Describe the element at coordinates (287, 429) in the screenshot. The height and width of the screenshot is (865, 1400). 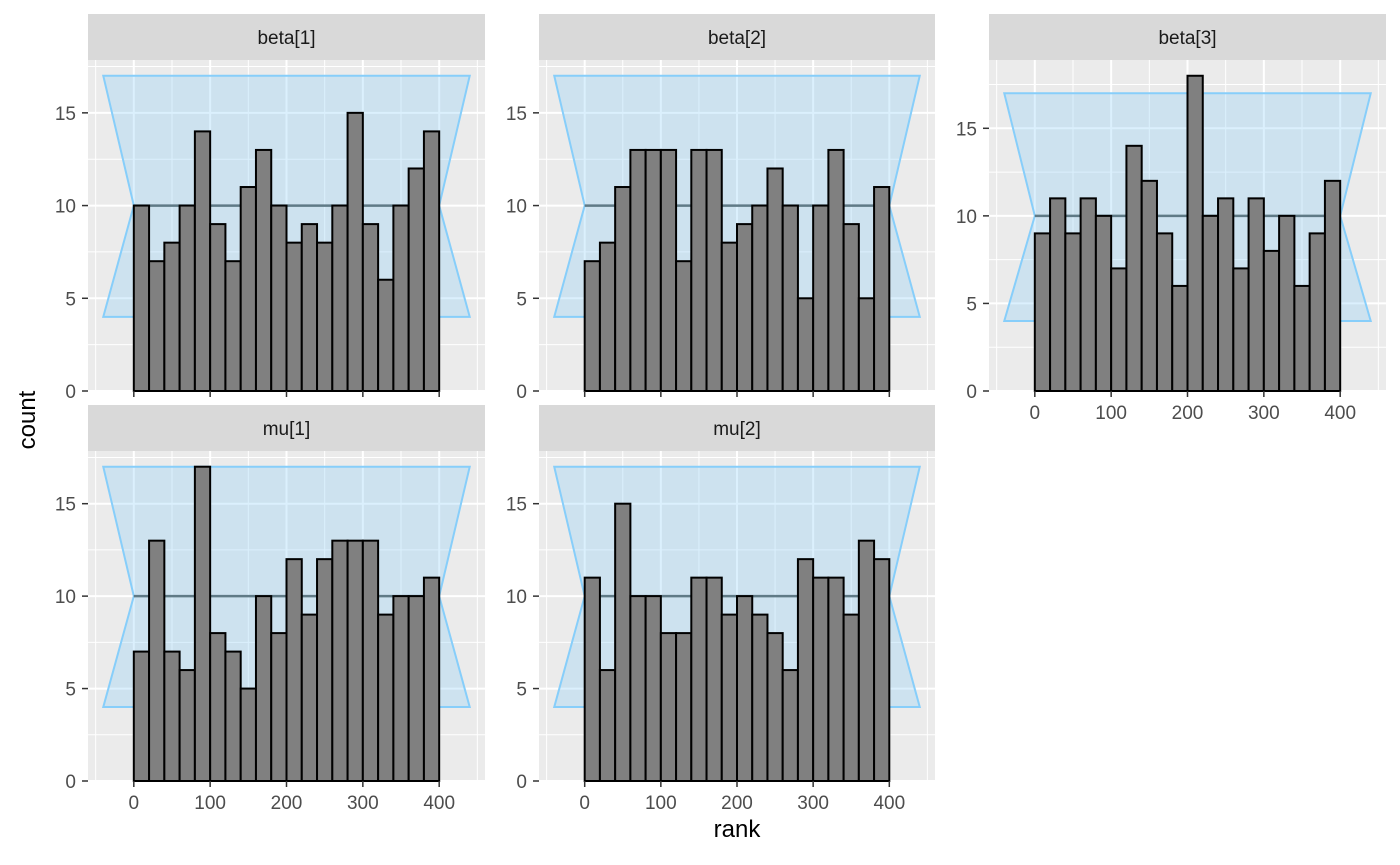
I see `facet-strip-label: mu[1]` at that location.